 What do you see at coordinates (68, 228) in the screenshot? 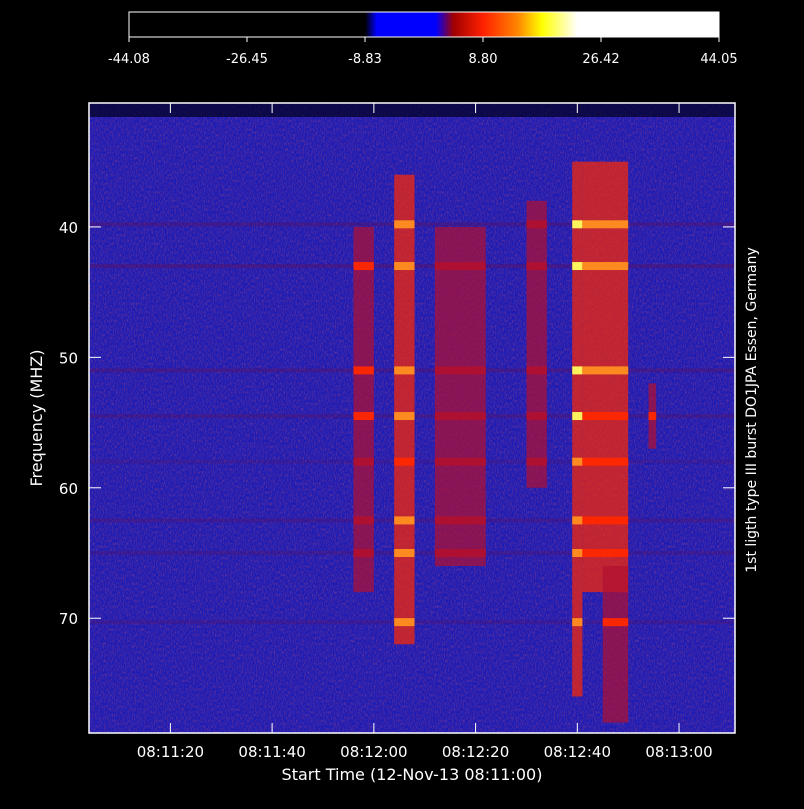
I see `y-tick-label: 40` at bounding box center [68, 228].